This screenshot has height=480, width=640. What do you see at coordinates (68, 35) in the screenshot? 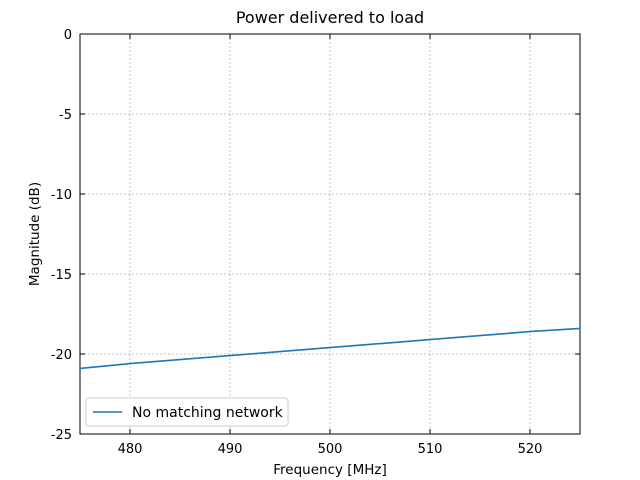
I see `y-tick-label: 0` at bounding box center [68, 35].